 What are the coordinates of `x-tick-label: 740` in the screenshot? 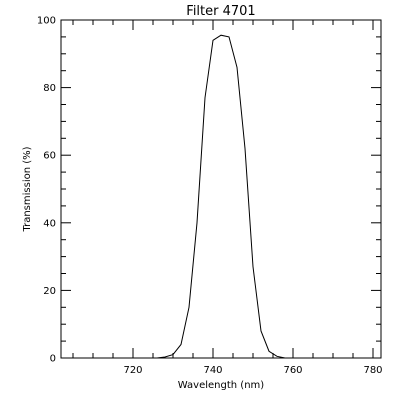 It's located at (212, 370).